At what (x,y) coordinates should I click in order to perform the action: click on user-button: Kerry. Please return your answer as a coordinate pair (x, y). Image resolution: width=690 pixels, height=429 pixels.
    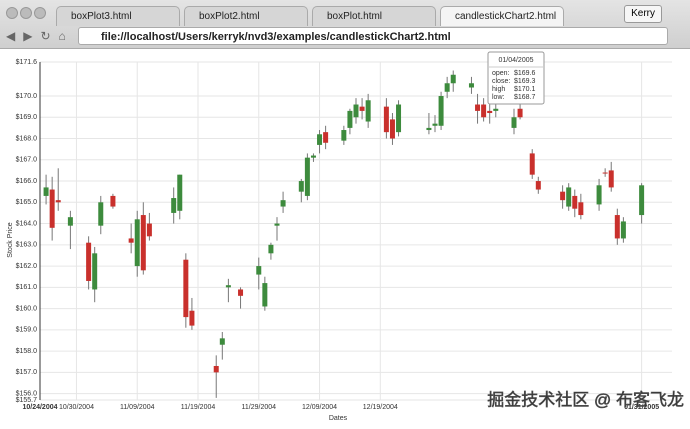
    Looking at the image, I should click on (643, 14).